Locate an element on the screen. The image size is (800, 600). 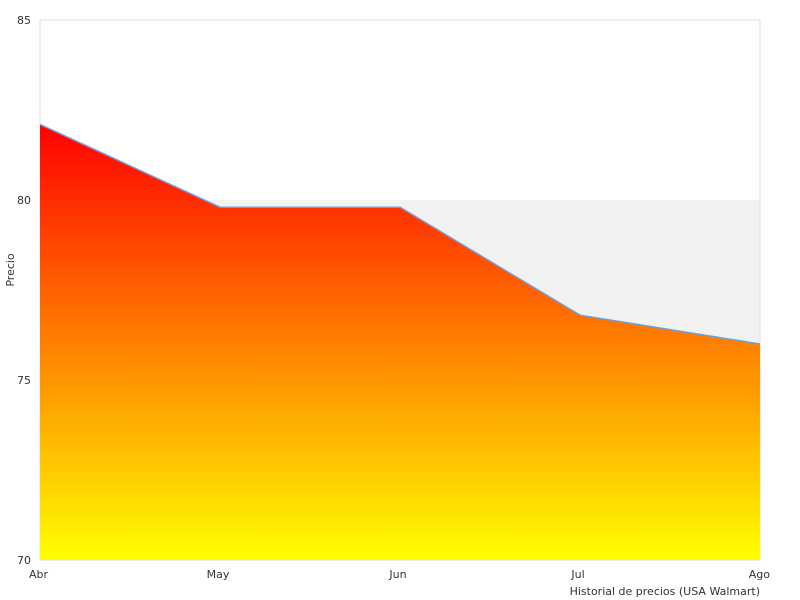
x-axis-title: Historial de precios (USA Walmart) is located at coordinates (665, 591).